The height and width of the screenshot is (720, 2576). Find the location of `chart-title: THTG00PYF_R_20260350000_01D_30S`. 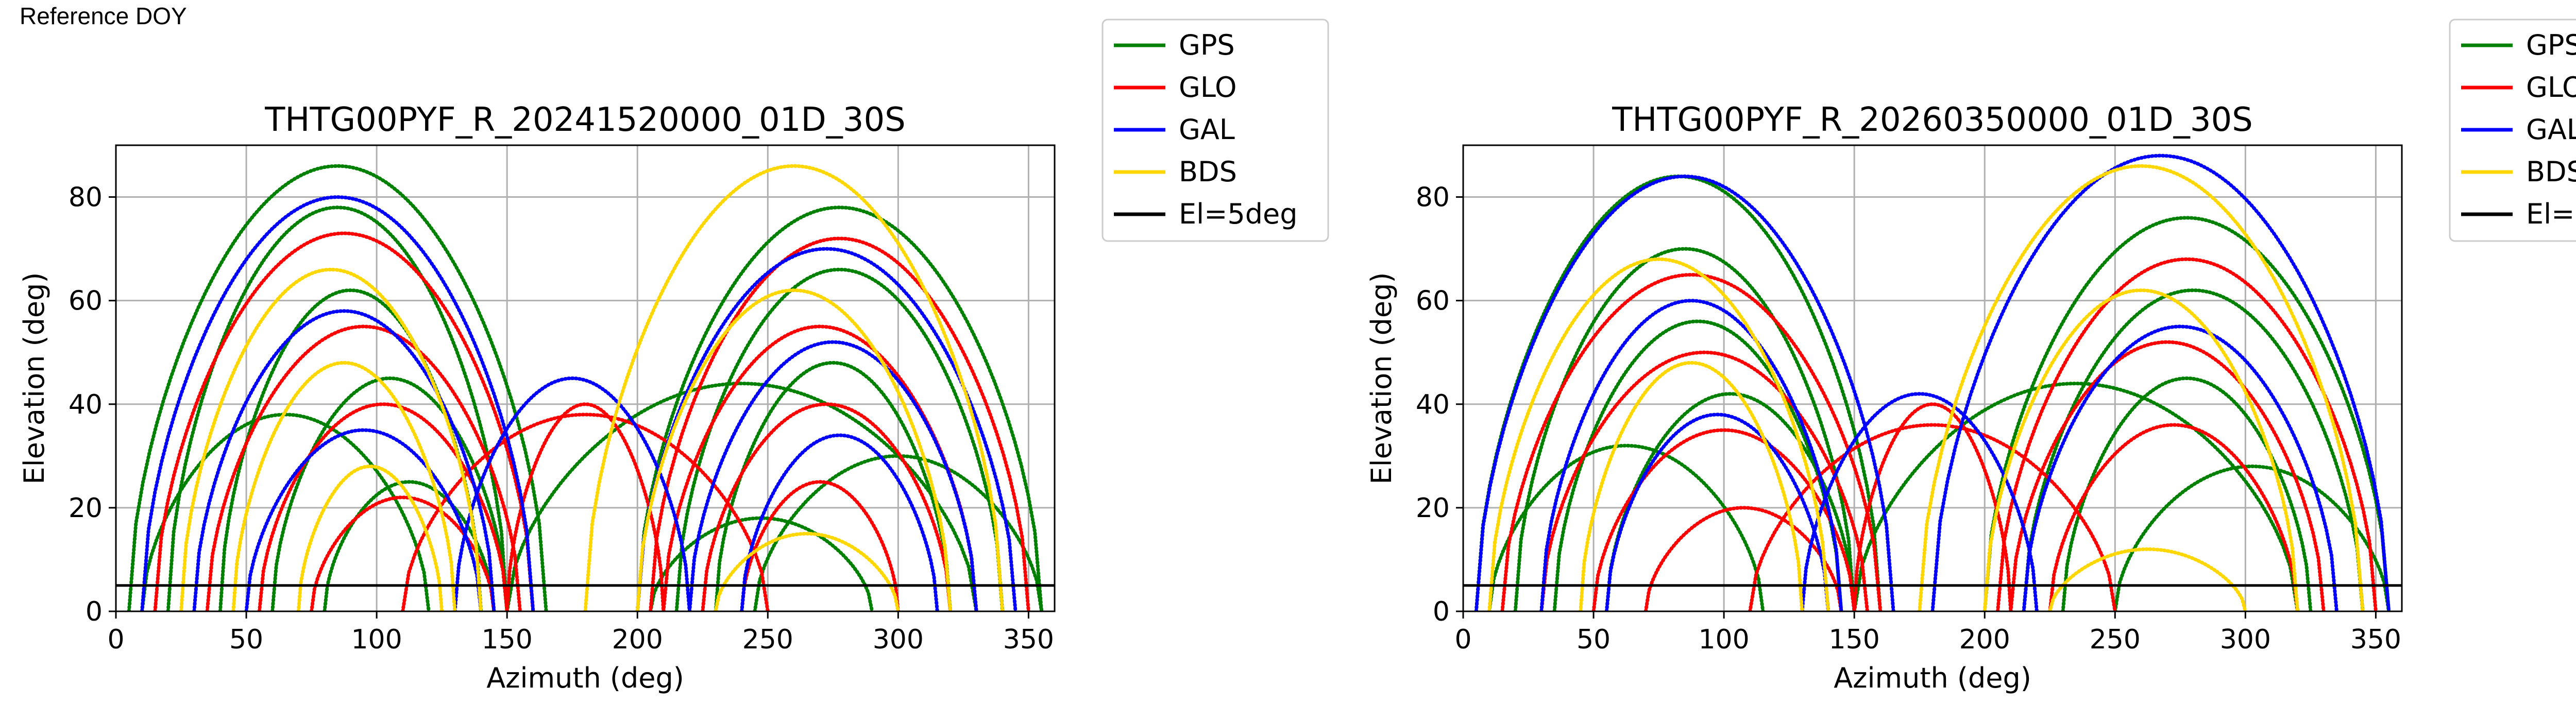

chart-title: THTG00PYF_R_20260350000_01D_30S is located at coordinates (1932, 120).